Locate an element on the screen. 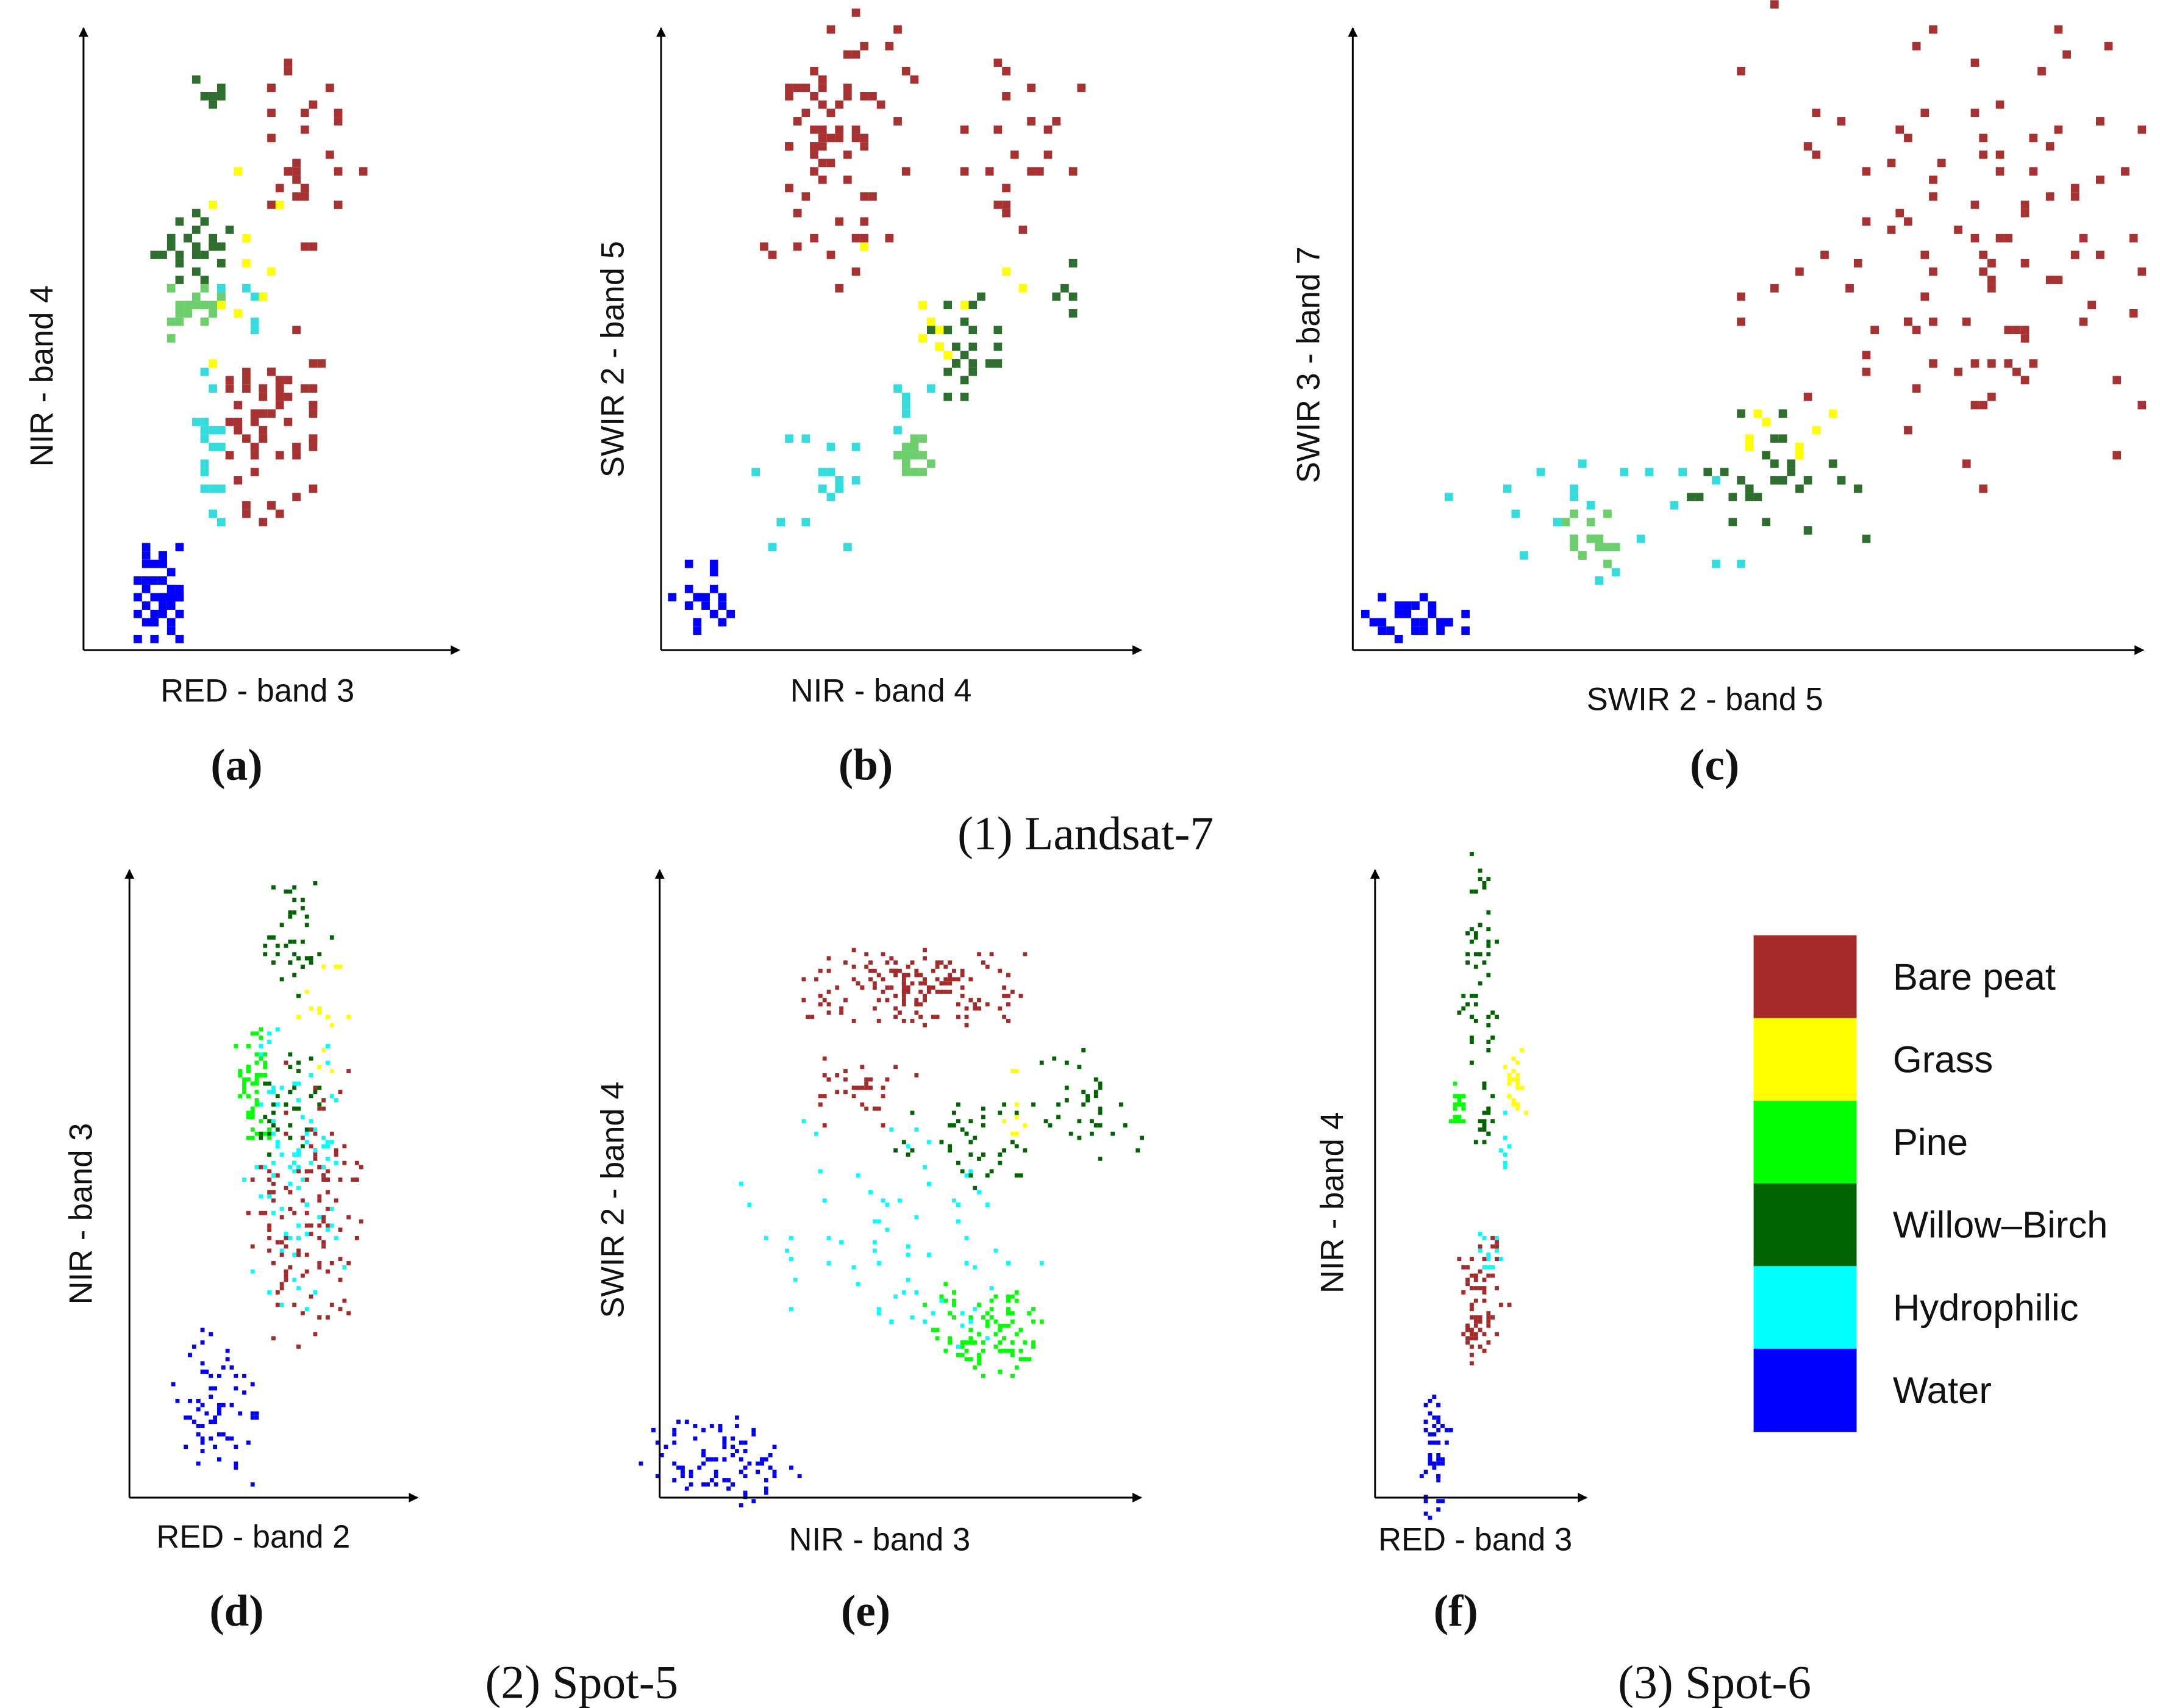 Image resolution: width=2160 pixels, height=1708 pixels. group-caption-spot6: (3) Spot-6 is located at coordinates (1714, 1682).